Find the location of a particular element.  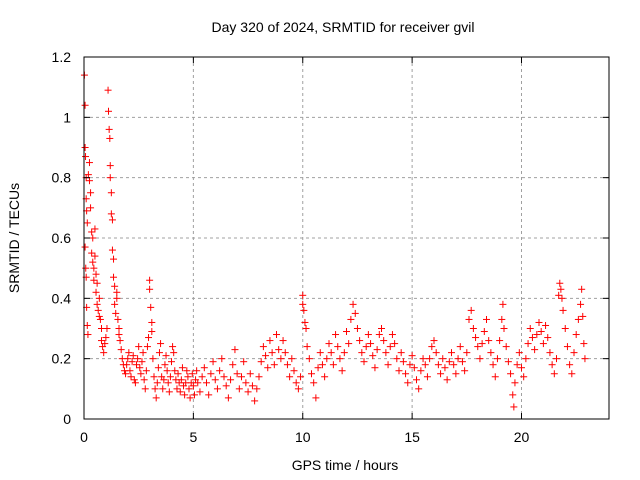

y-tick-label: 0.4 is located at coordinates (62, 298).